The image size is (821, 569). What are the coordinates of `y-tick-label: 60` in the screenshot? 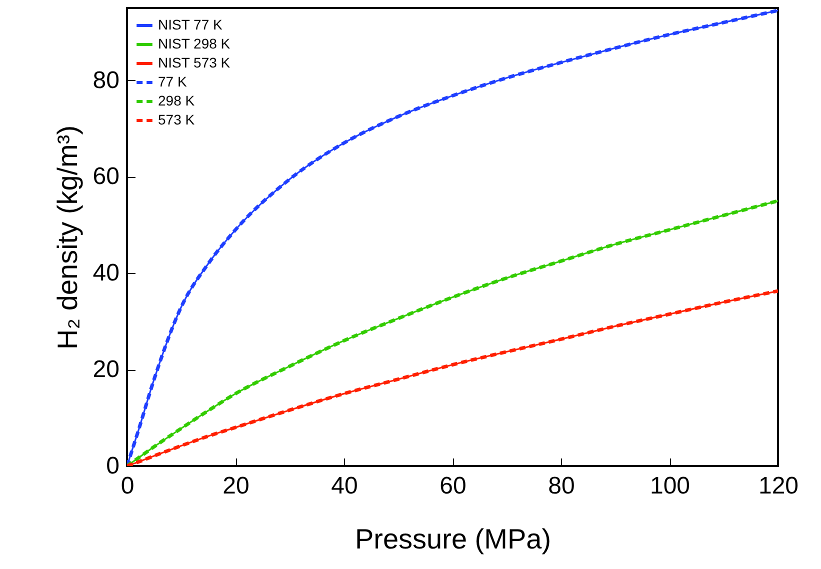 It's located at (106, 176).